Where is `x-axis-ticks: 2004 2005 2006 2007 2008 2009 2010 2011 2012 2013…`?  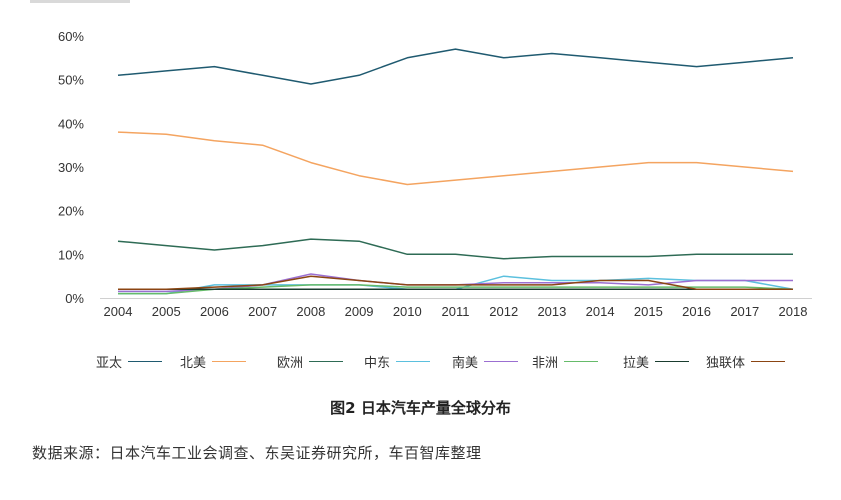 x-axis-ticks: 2004 2005 2006 2007 2008 2009 2010 2011 2012 2013… is located at coordinates (456, 311).